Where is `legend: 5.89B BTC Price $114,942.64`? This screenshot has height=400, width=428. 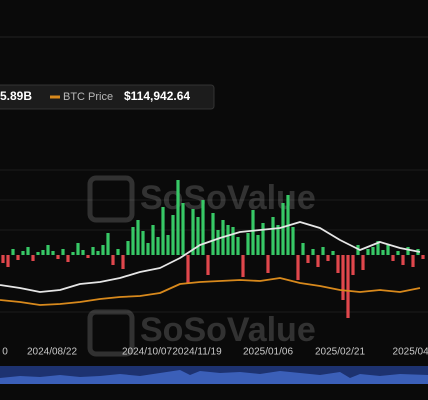 legend: 5.89B BTC Price $114,942.64 is located at coordinates (107, 97).